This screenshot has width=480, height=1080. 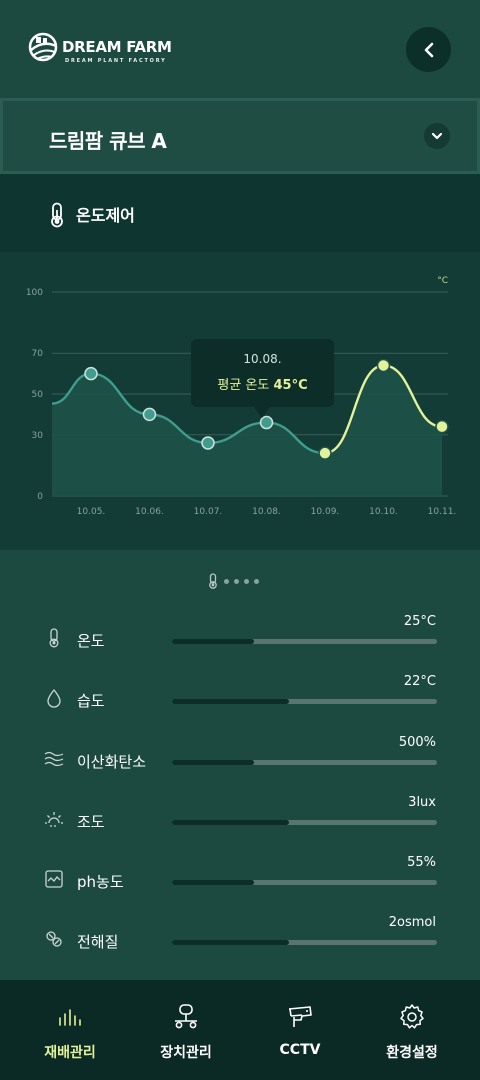 I want to click on x-tick-label: 10.05., so click(x=91, y=512).